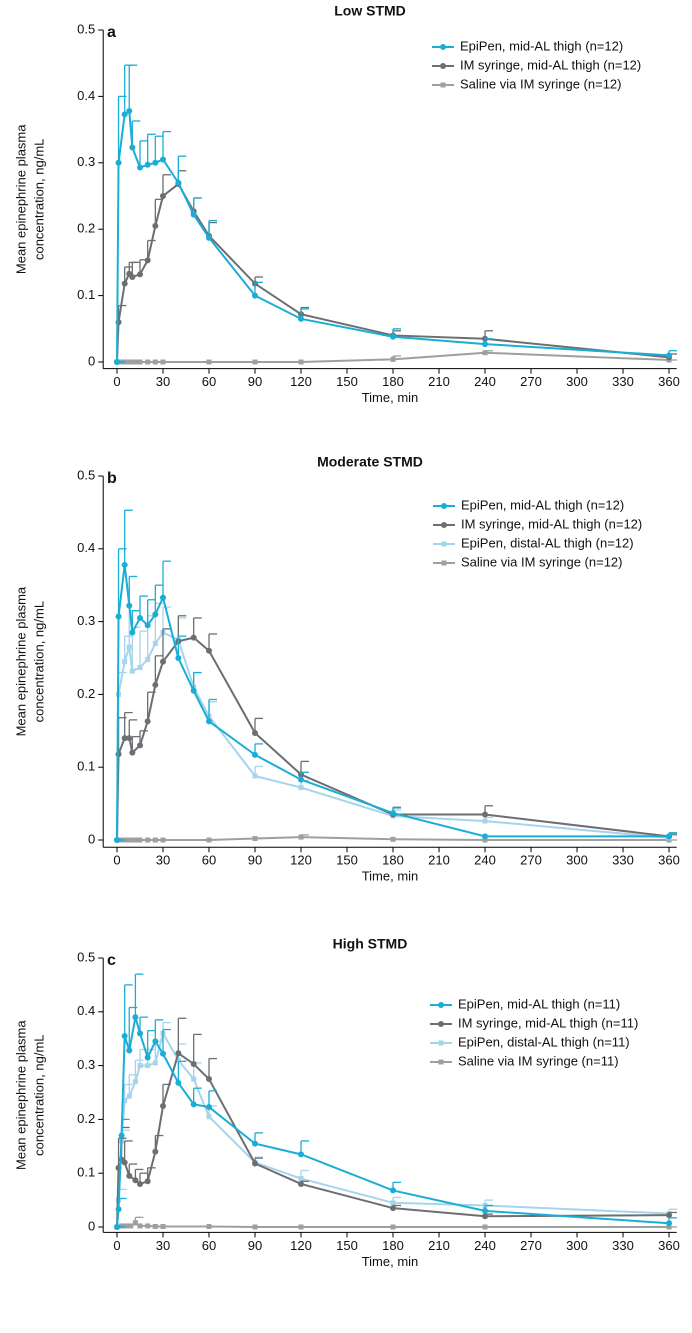 The height and width of the screenshot is (1333, 692). Describe the element at coordinates (547, 542) in the screenshot. I see `legend-label: EpiPen, distal-AL thigh (n=12)` at that location.